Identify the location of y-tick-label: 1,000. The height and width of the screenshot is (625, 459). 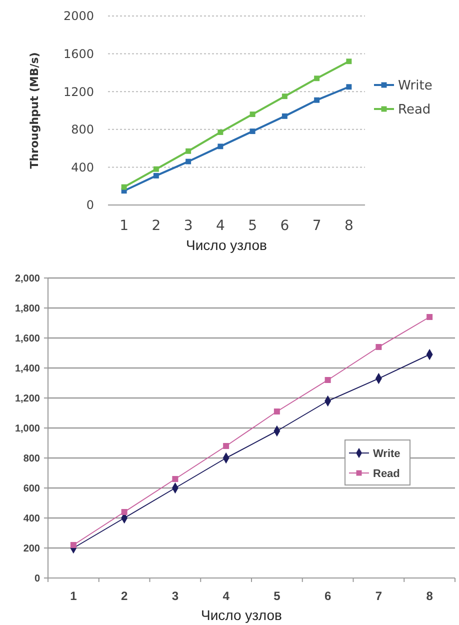
(27, 429).